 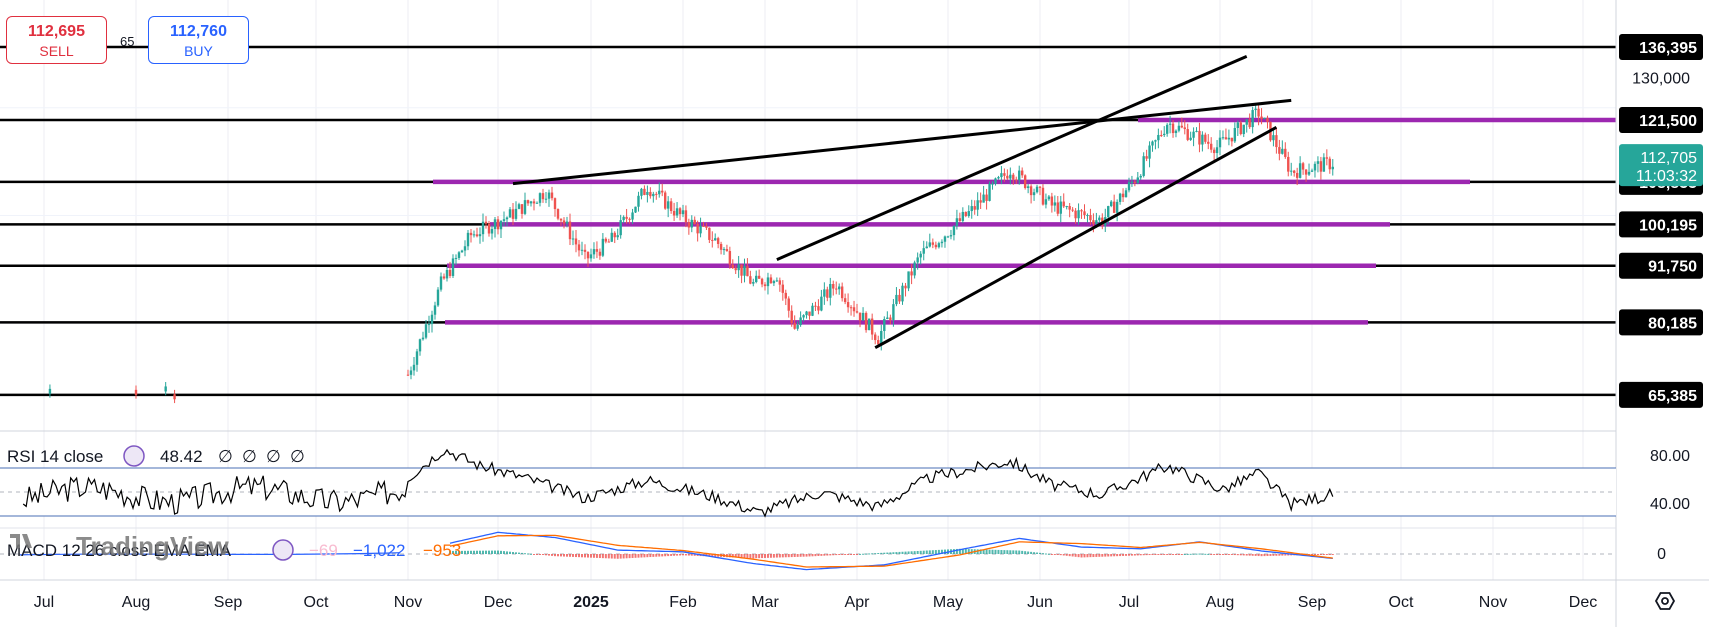 I want to click on gear-icon, so click(x=1665, y=601).